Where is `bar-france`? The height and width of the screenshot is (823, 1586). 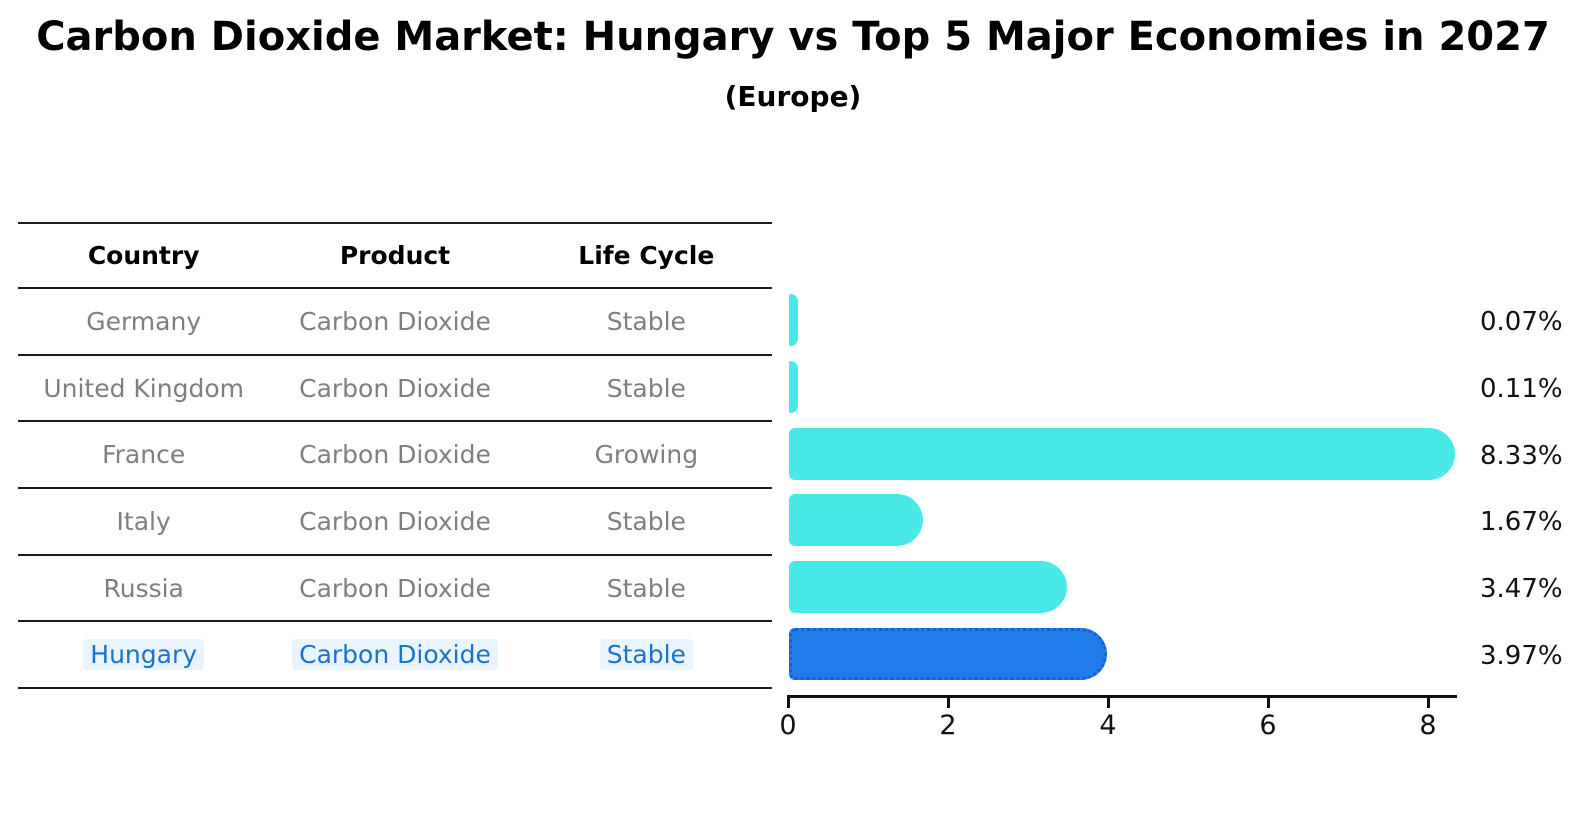
bar-france is located at coordinates (1122, 453).